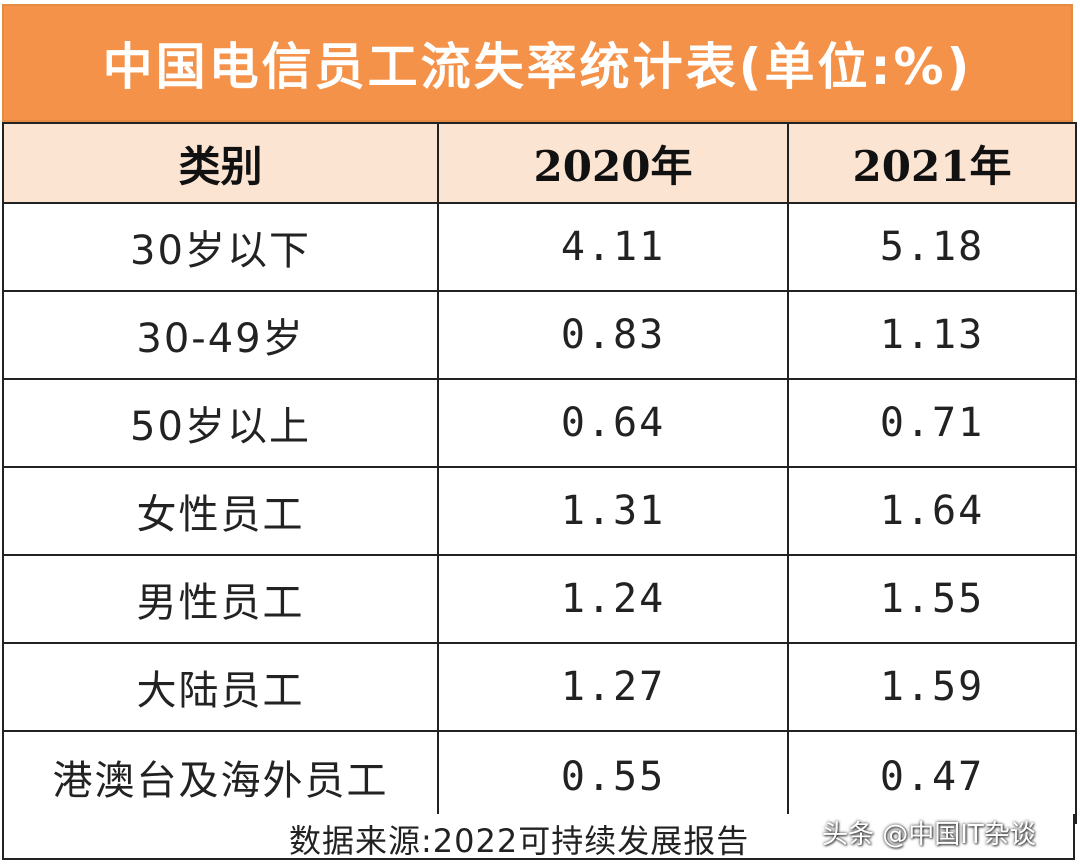 The height and width of the screenshot is (864, 1080). What do you see at coordinates (519, 841) in the screenshot?
I see `source-note: 数据来源:2022可持续发展报告` at bounding box center [519, 841].